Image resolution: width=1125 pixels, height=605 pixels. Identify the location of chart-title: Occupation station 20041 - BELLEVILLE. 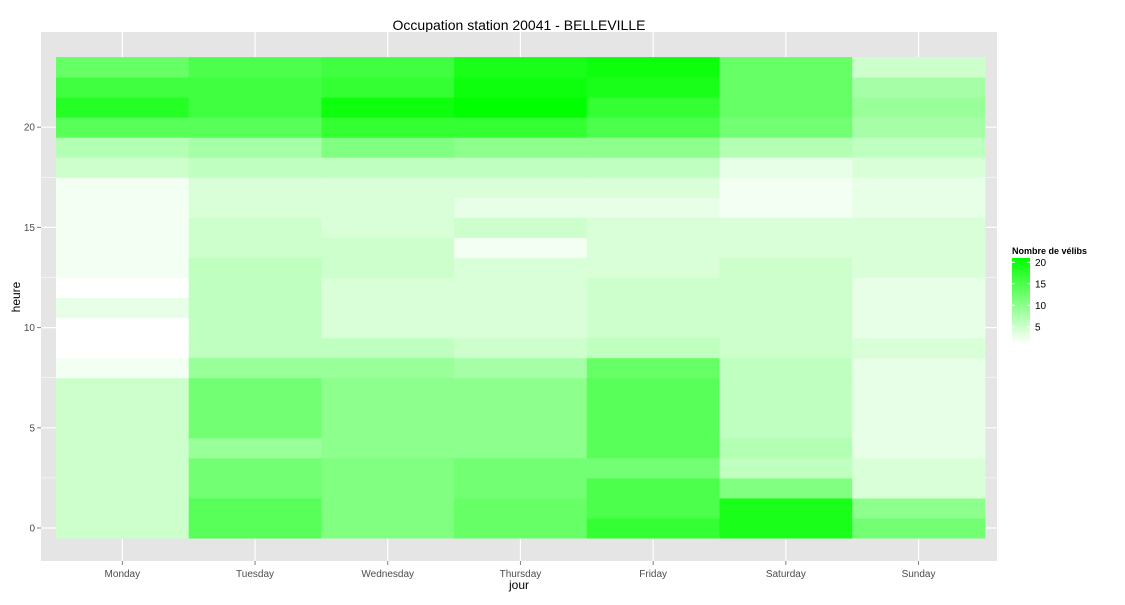
(519, 25).